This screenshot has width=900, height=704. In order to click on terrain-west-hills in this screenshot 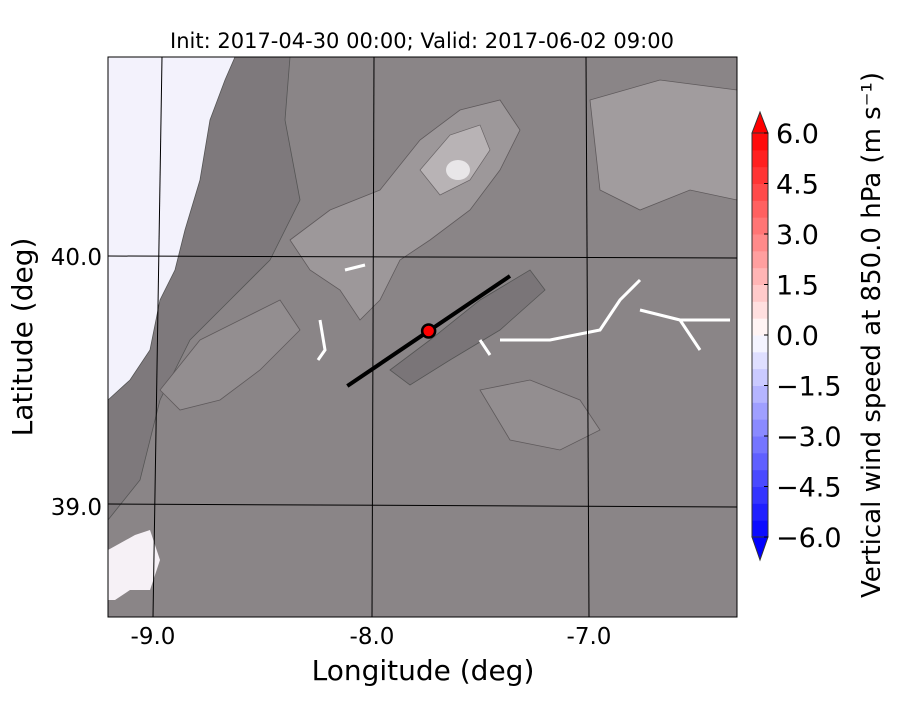, I will do `click(230, 355)`.